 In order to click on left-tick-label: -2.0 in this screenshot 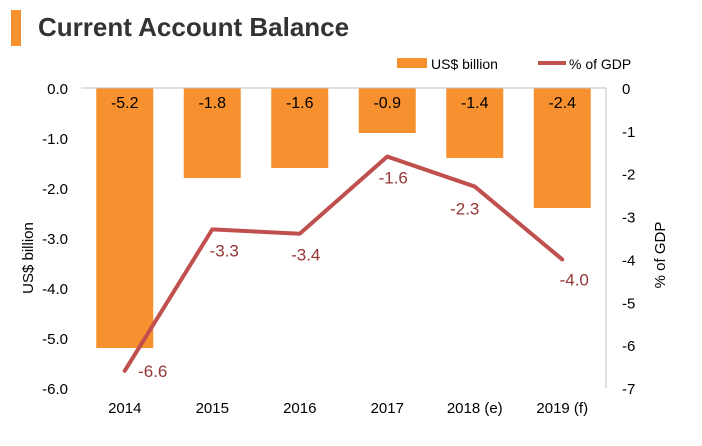, I will do `click(55, 189)`.